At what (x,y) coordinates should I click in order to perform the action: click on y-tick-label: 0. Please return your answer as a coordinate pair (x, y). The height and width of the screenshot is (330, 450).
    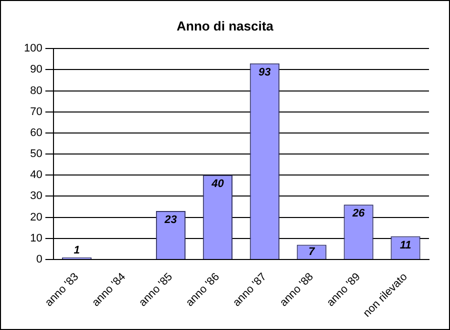
    Looking at the image, I should click on (39, 259).